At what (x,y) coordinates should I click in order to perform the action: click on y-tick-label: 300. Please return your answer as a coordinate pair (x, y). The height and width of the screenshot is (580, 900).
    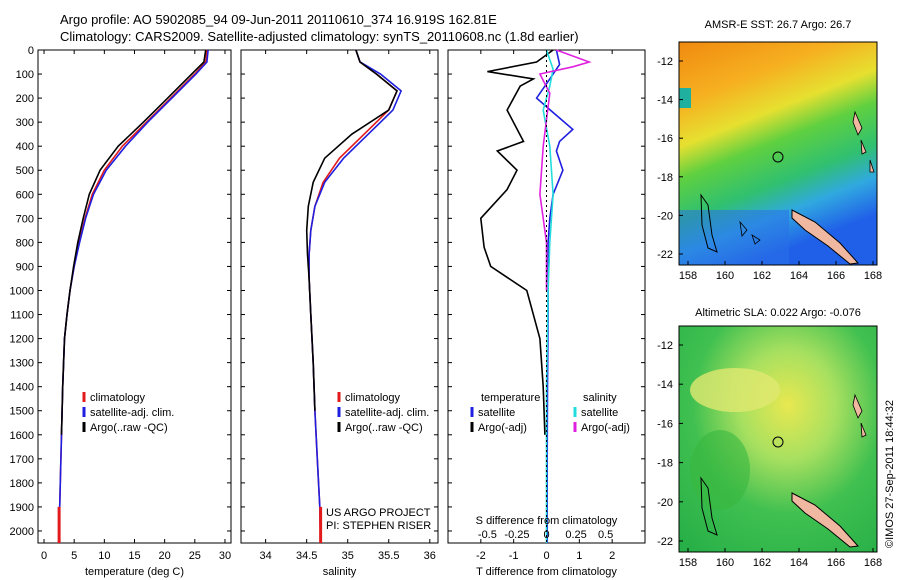
    Looking at the image, I should click on (25, 123).